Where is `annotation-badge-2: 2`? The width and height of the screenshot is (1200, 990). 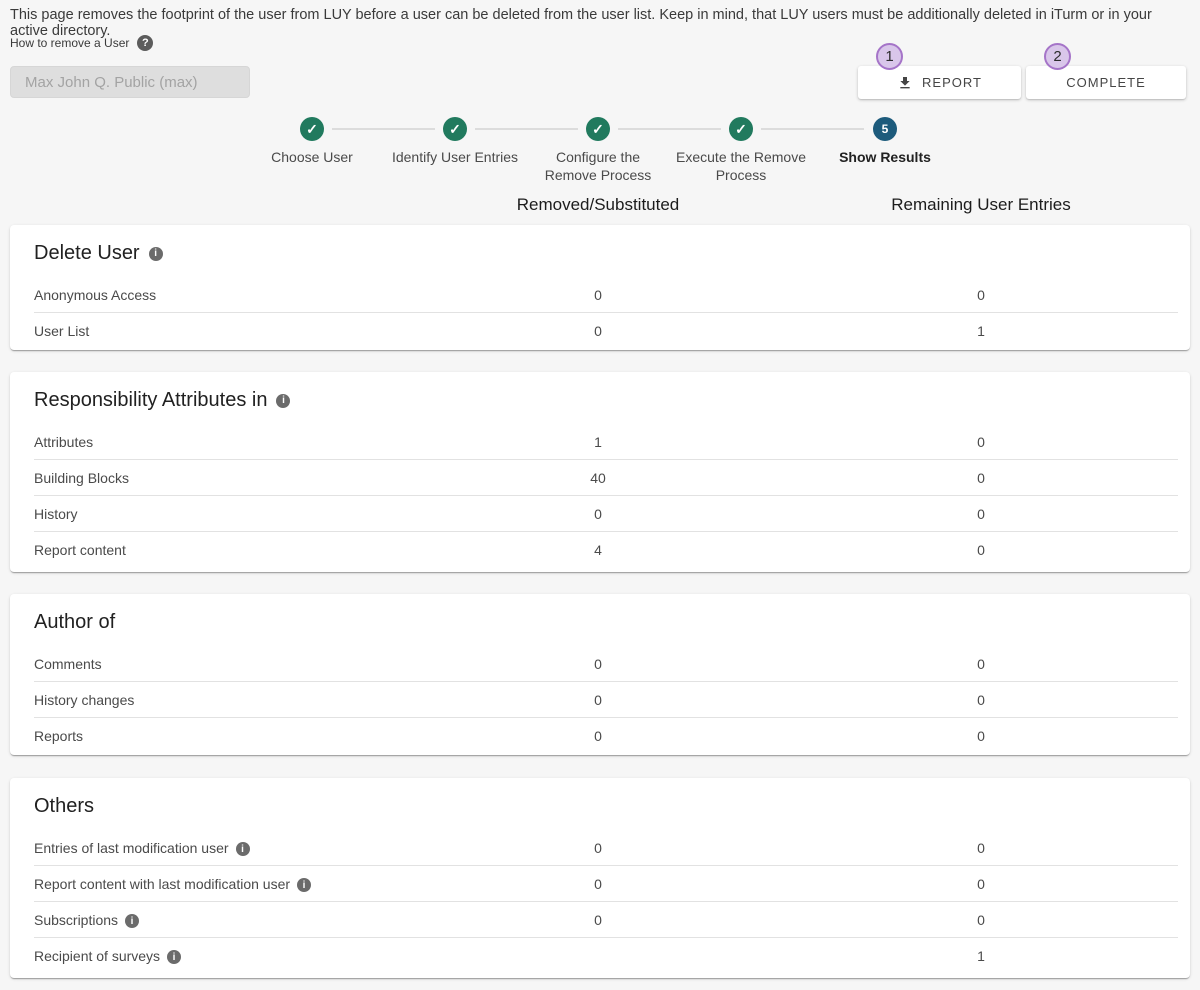 annotation-badge-2: 2 is located at coordinates (1057, 56).